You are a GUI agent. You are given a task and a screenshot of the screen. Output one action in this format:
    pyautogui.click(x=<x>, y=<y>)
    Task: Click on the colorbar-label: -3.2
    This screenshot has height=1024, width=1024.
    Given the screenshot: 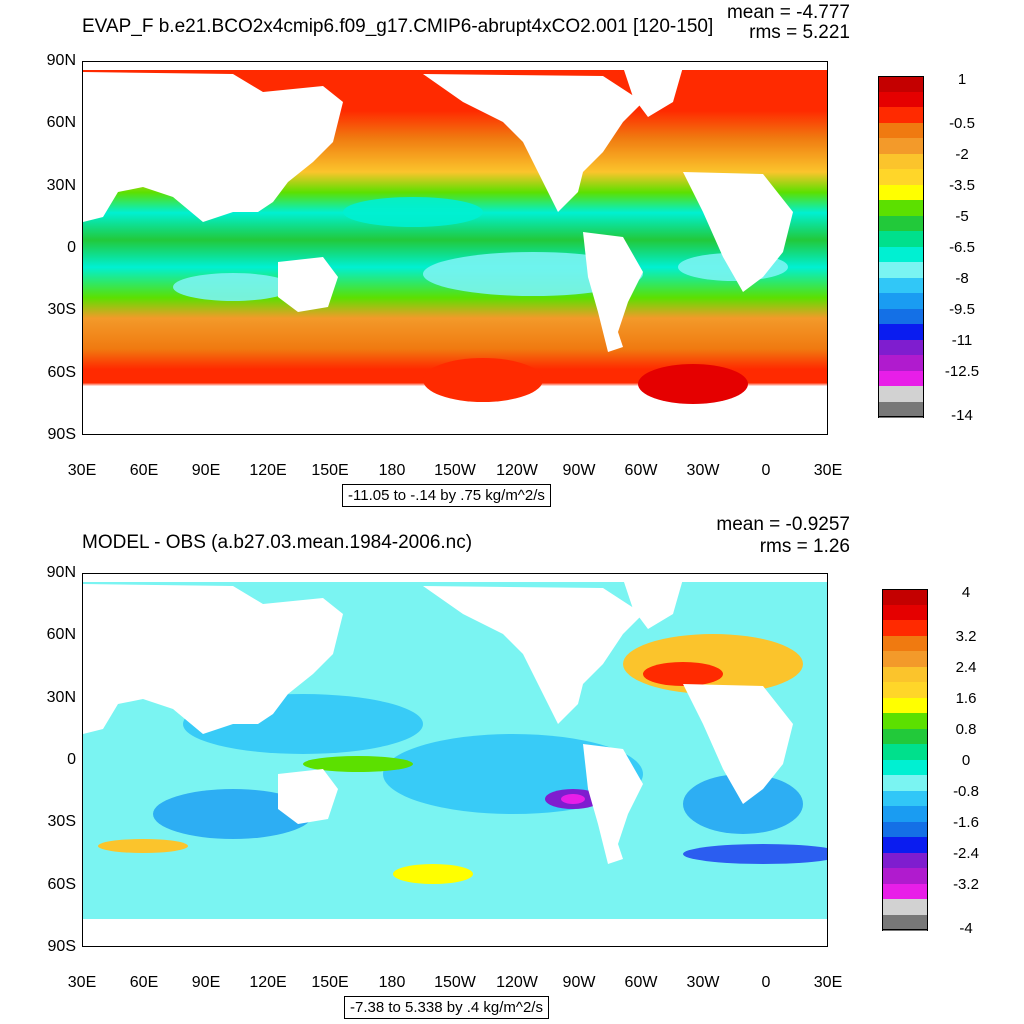 What is the action you would take?
    pyautogui.click(x=966, y=884)
    